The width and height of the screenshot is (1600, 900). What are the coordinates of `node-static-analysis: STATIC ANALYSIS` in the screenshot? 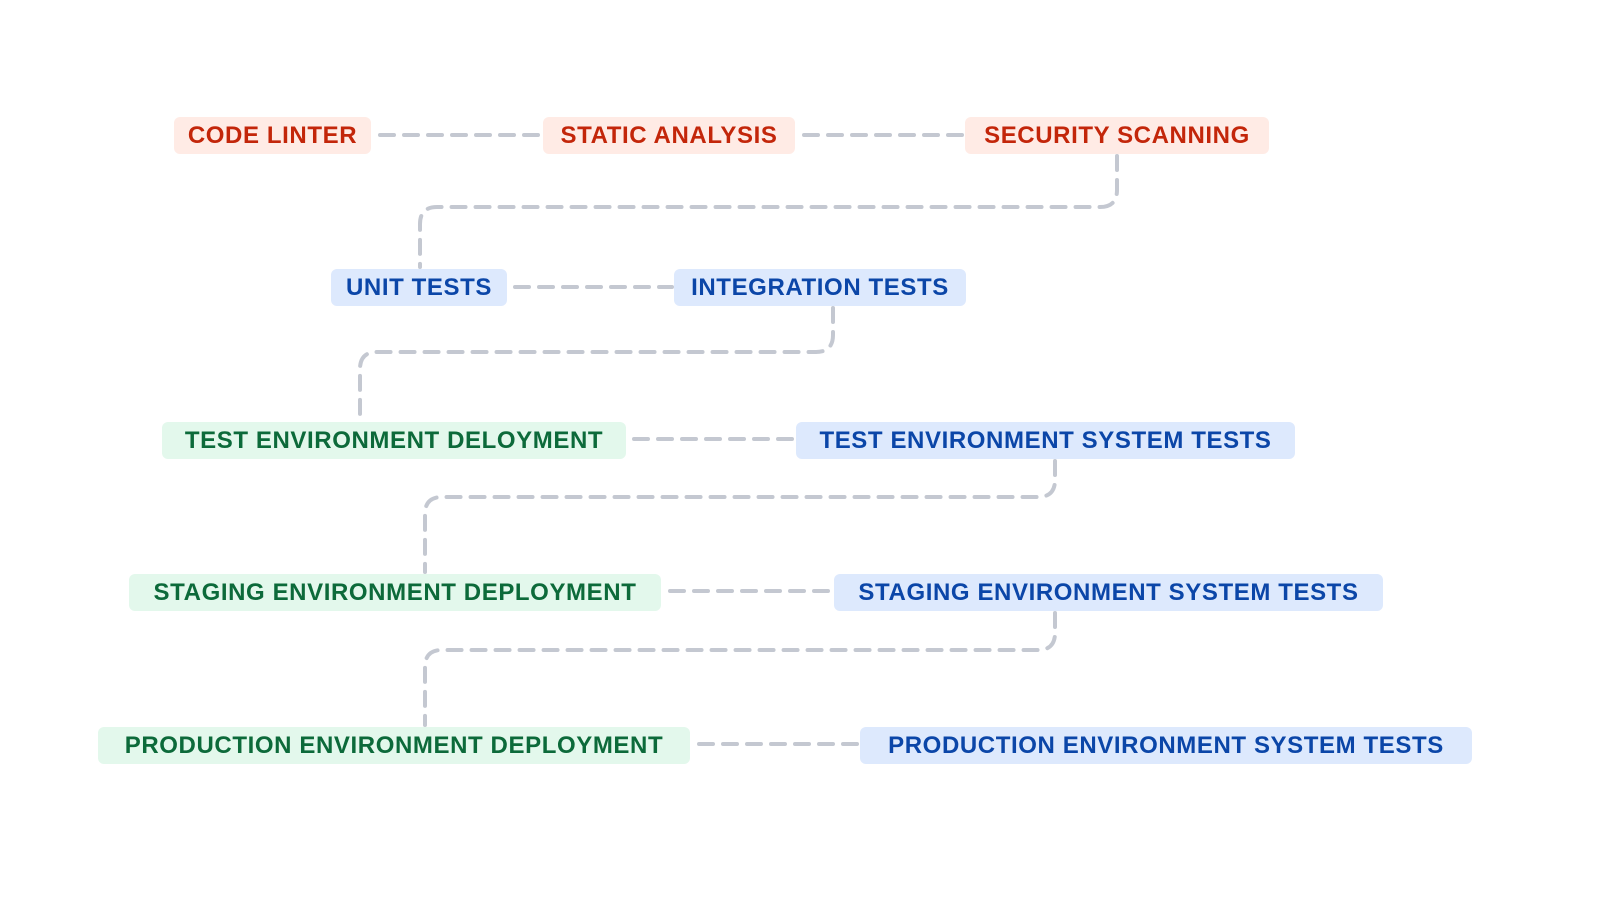 It's located at (669, 135).